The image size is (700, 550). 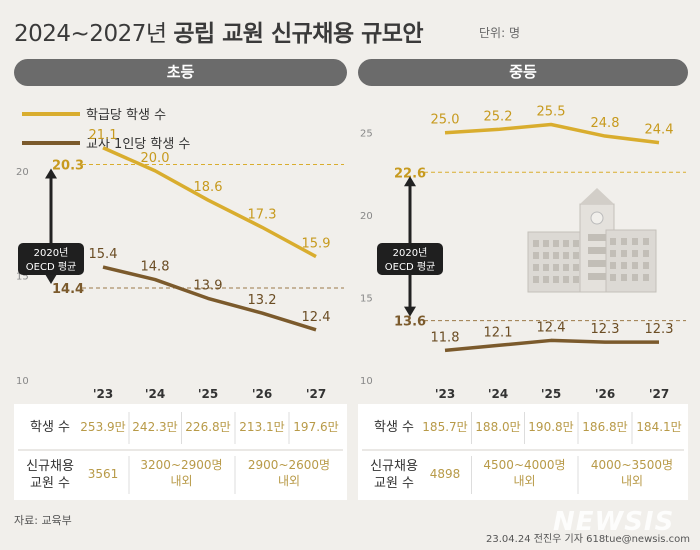 What do you see at coordinates (551, 111) in the screenshot?
I see `data-label: 25.5` at bounding box center [551, 111].